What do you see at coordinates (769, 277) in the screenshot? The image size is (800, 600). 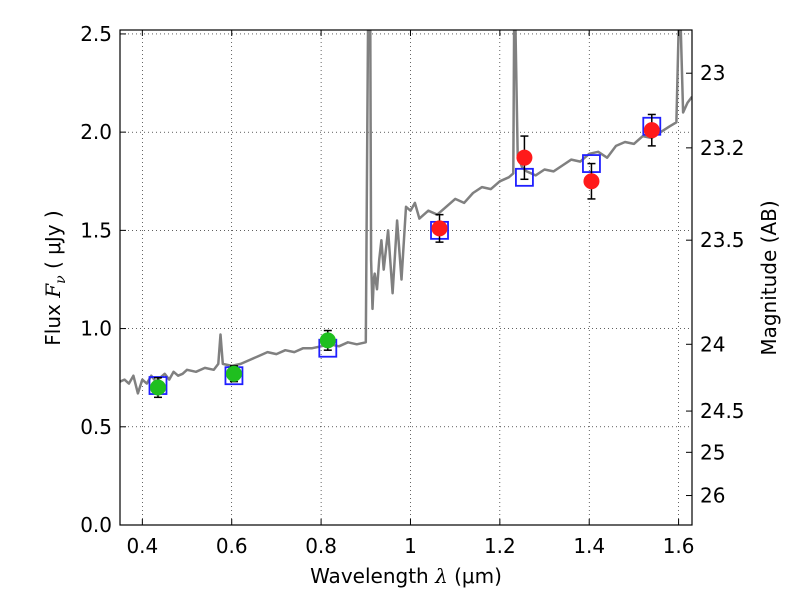 I see `y2-axis-label: Magnitude (AB)` at bounding box center [769, 277].